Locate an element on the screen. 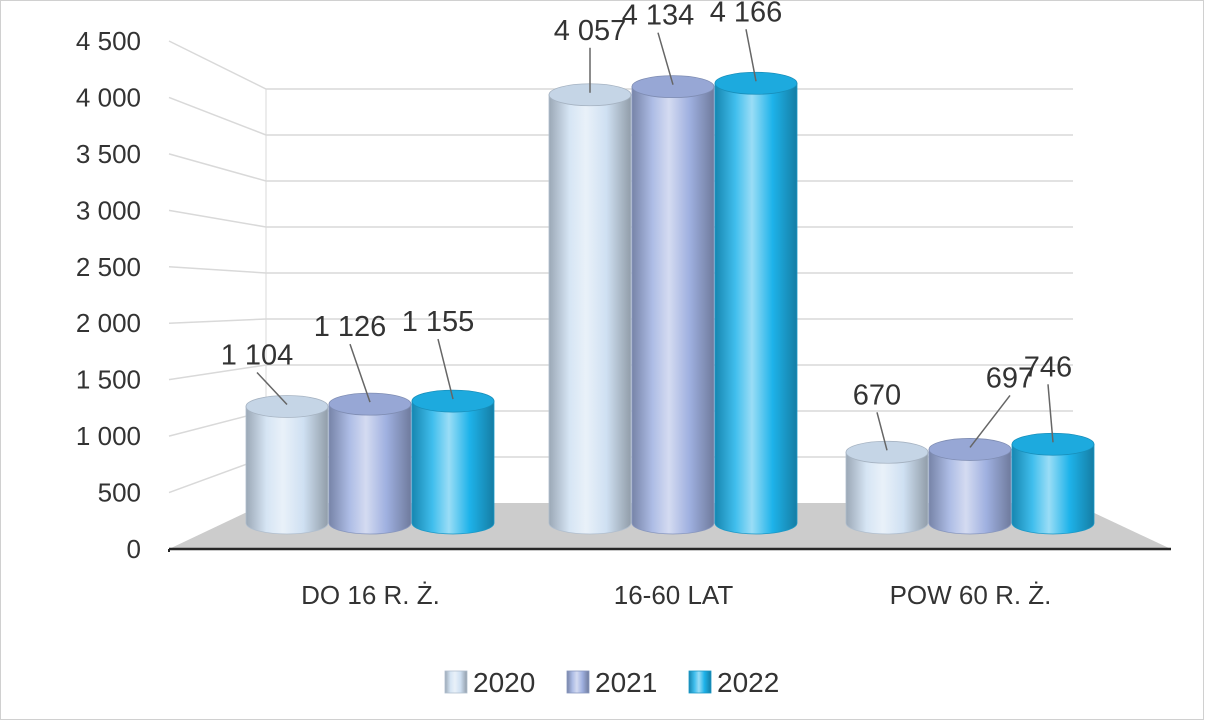  category-label: DO 16 R. Ż. is located at coordinates (370, 595).